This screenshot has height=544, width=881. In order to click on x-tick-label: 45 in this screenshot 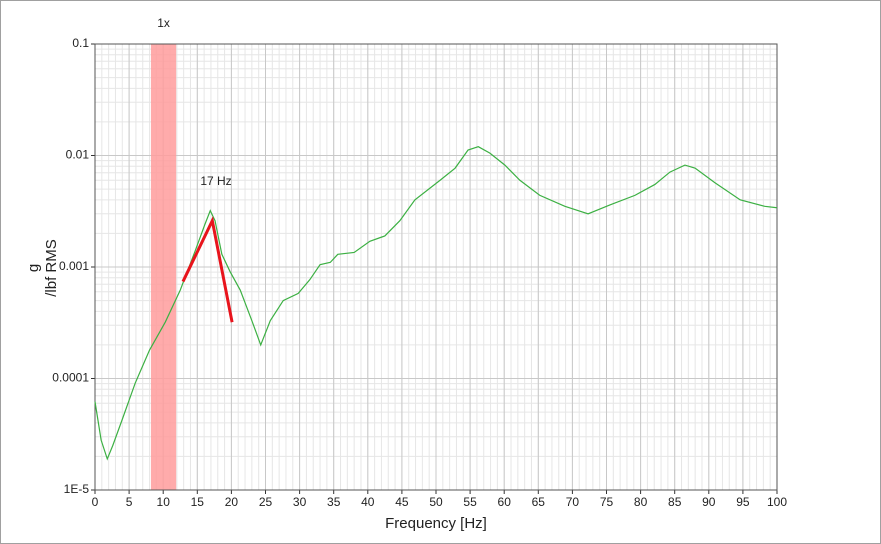, I will do `click(402, 502)`.